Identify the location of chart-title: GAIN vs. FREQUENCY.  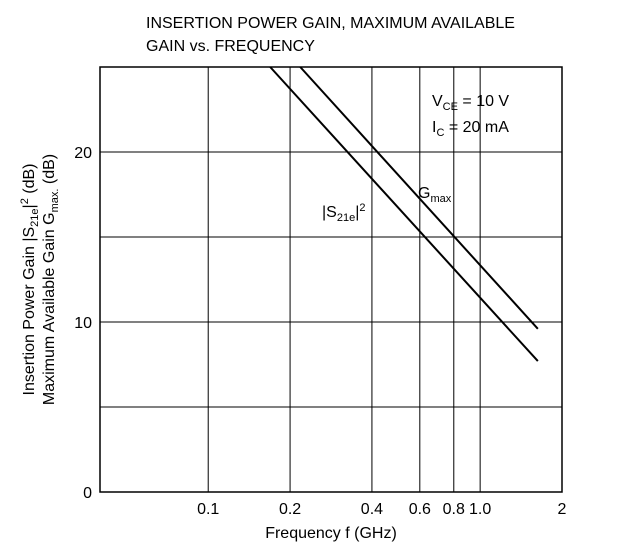
(230, 46).